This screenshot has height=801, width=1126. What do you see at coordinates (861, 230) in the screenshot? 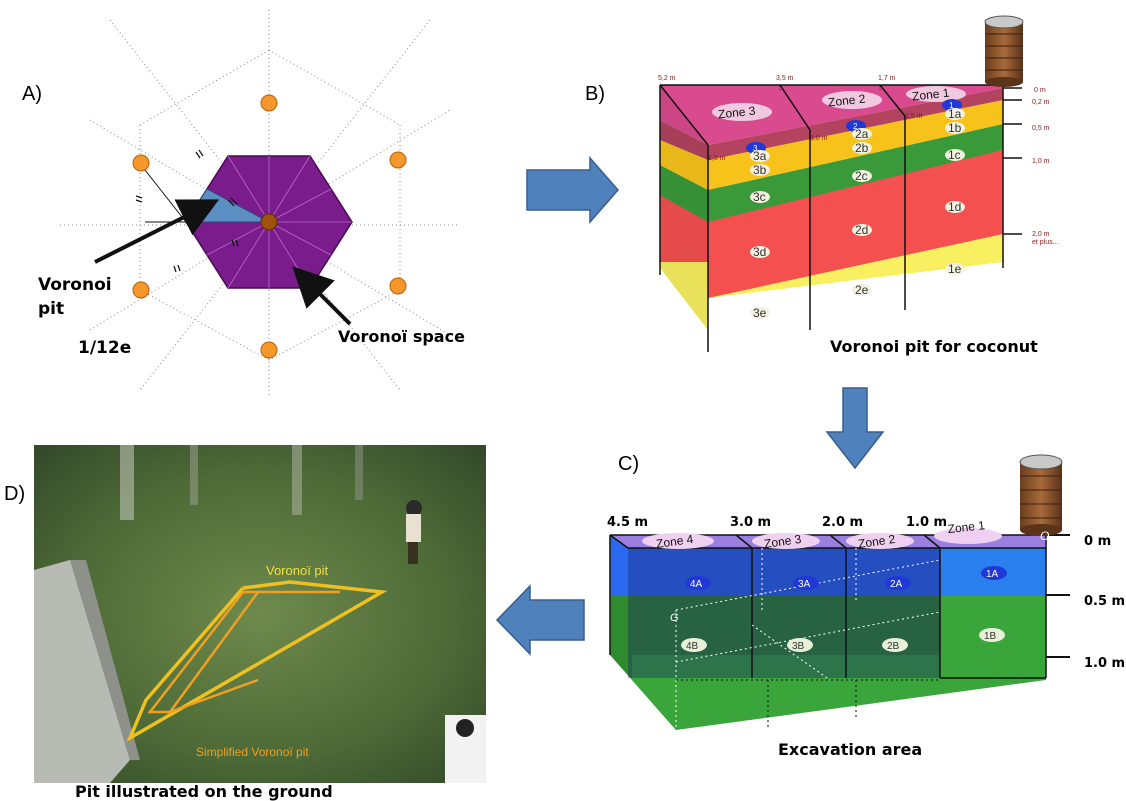
I see `cell-label: 2d` at bounding box center [861, 230].